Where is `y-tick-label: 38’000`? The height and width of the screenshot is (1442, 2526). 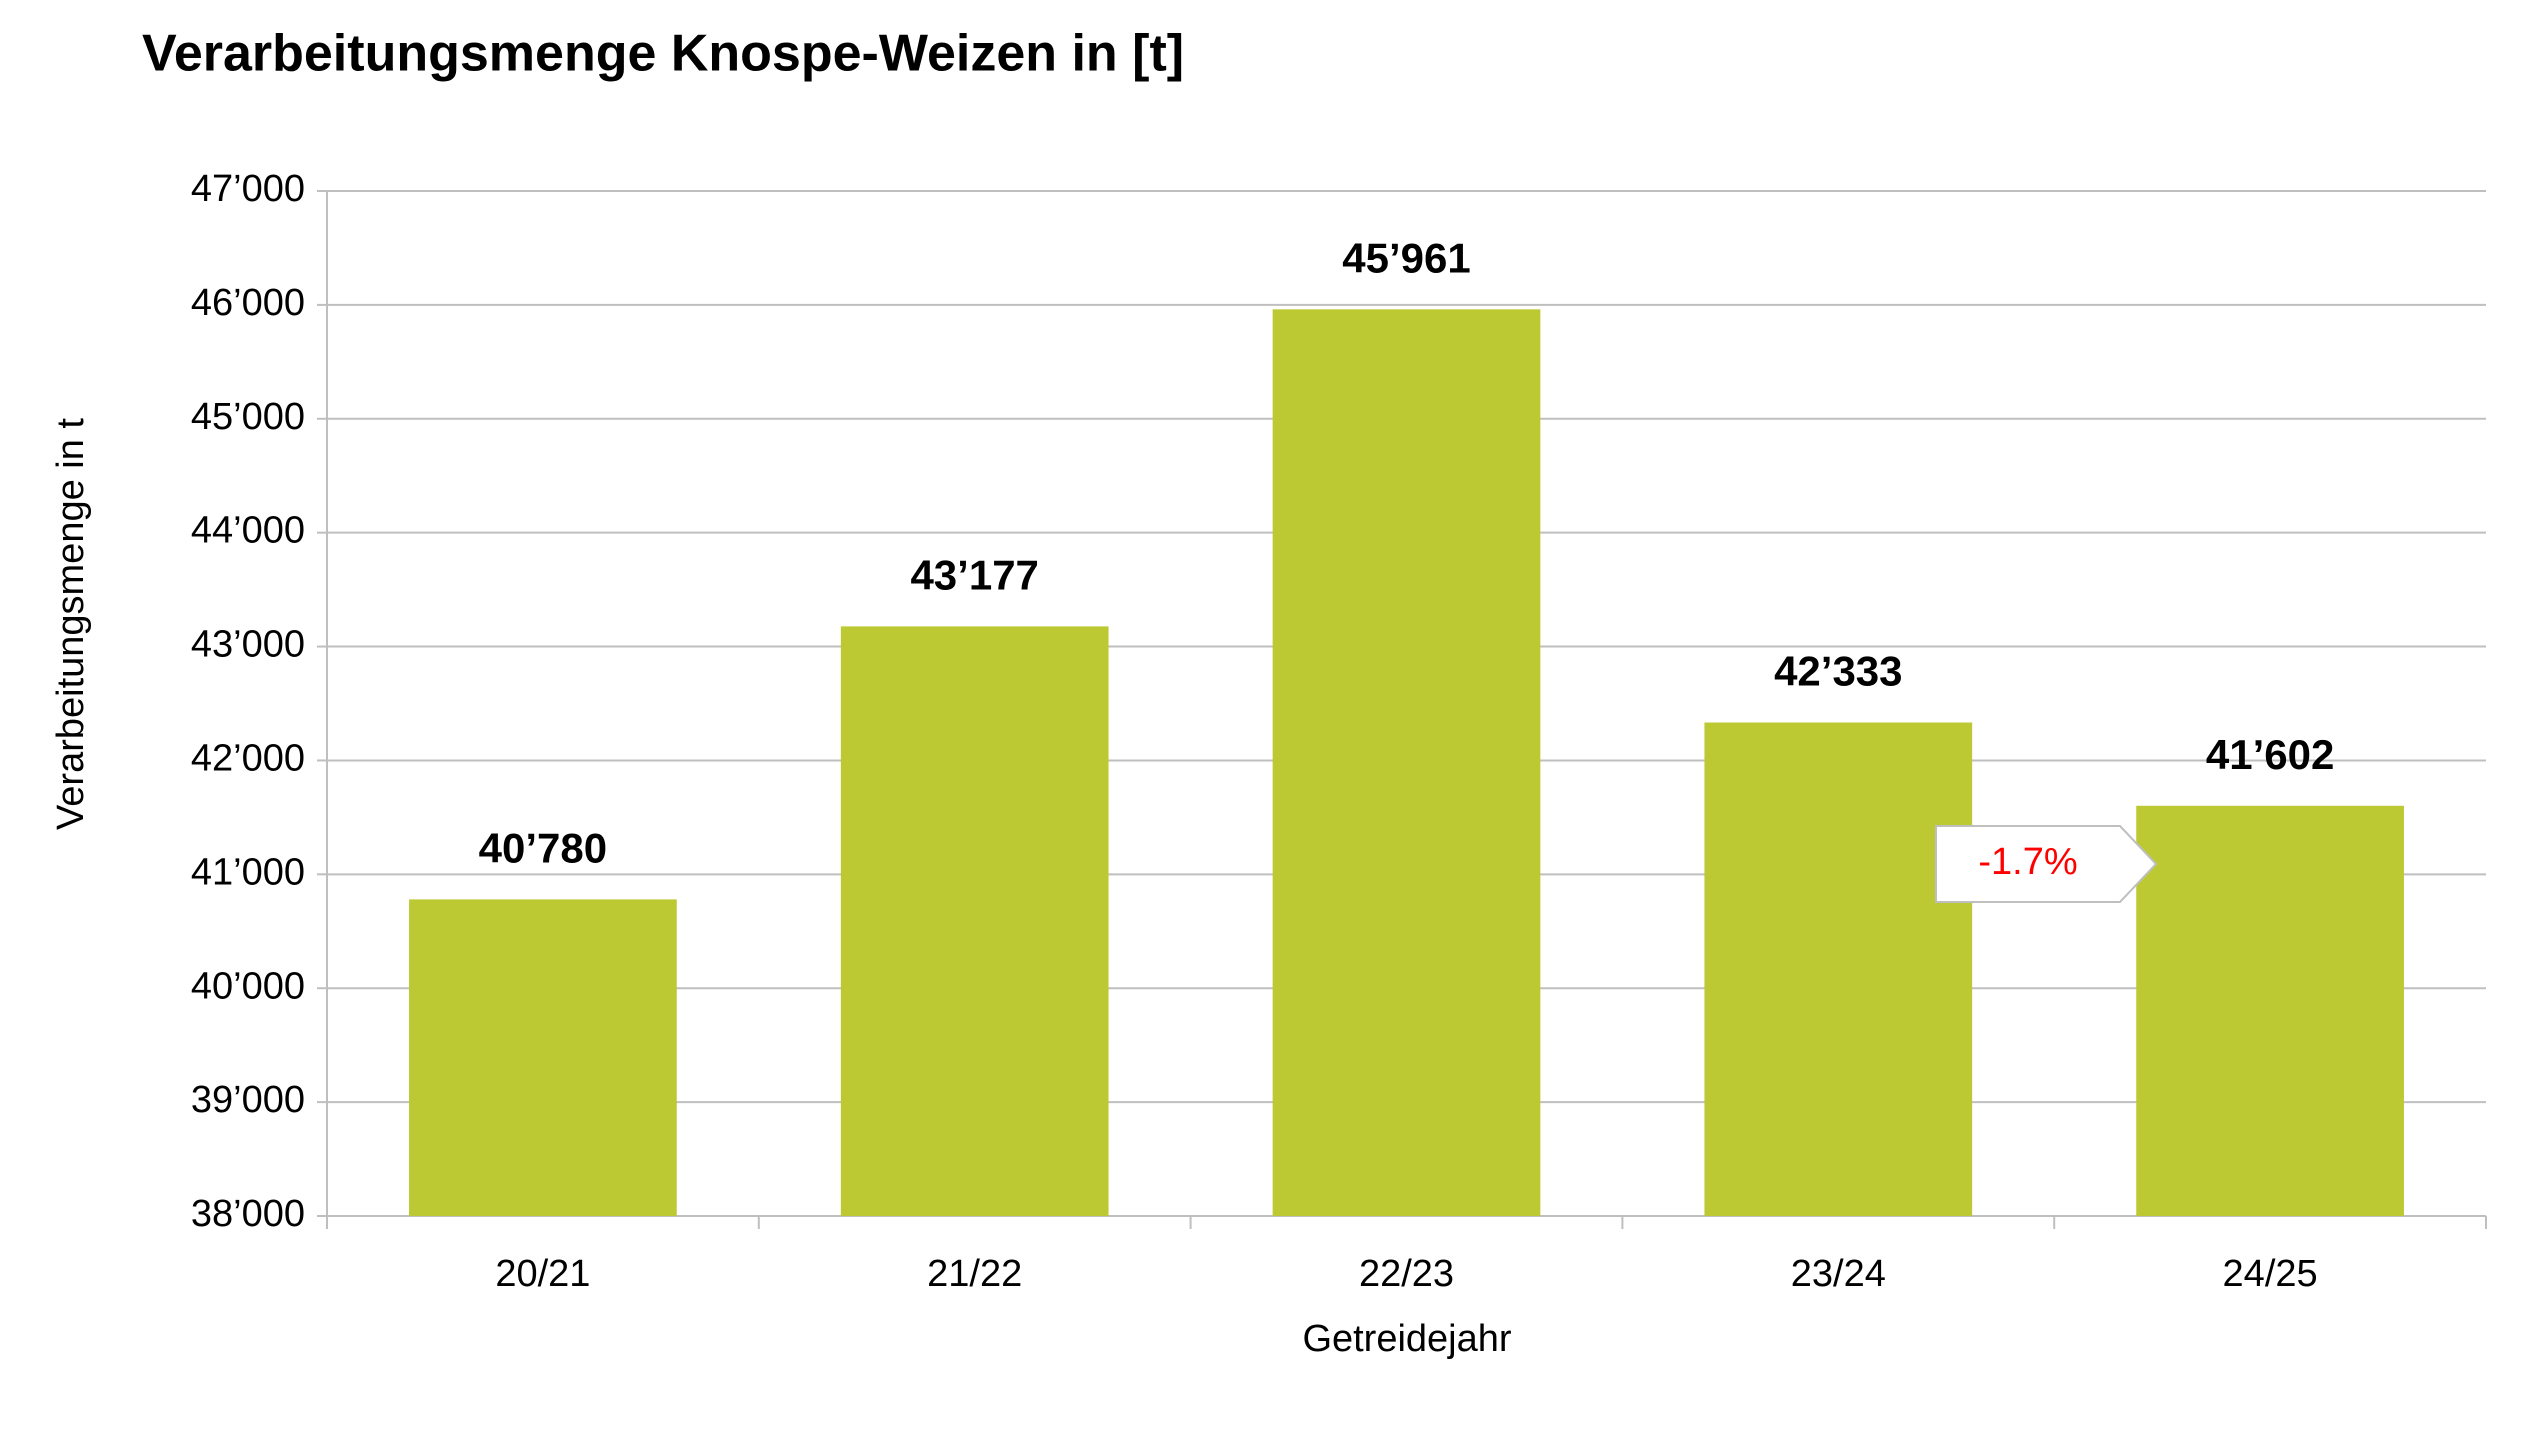
y-tick-label: 38’000 is located at coordinates (248, 1214).